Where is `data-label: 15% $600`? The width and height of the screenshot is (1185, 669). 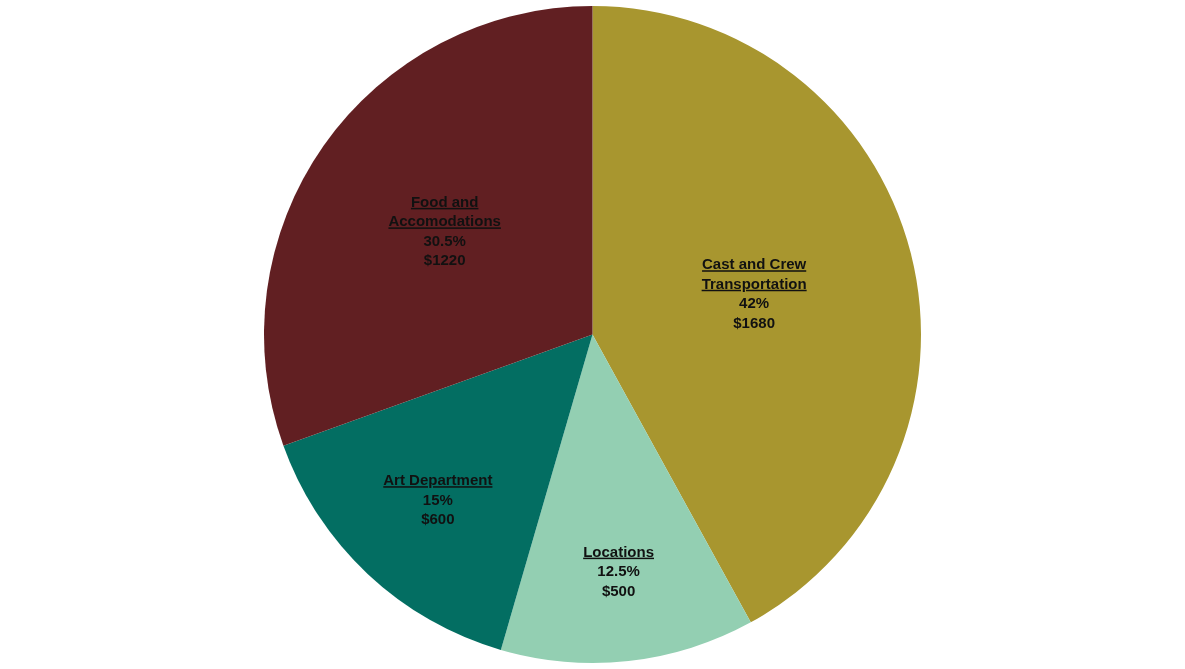 data-label: 15% $600 is located at coordinates (438, 509).